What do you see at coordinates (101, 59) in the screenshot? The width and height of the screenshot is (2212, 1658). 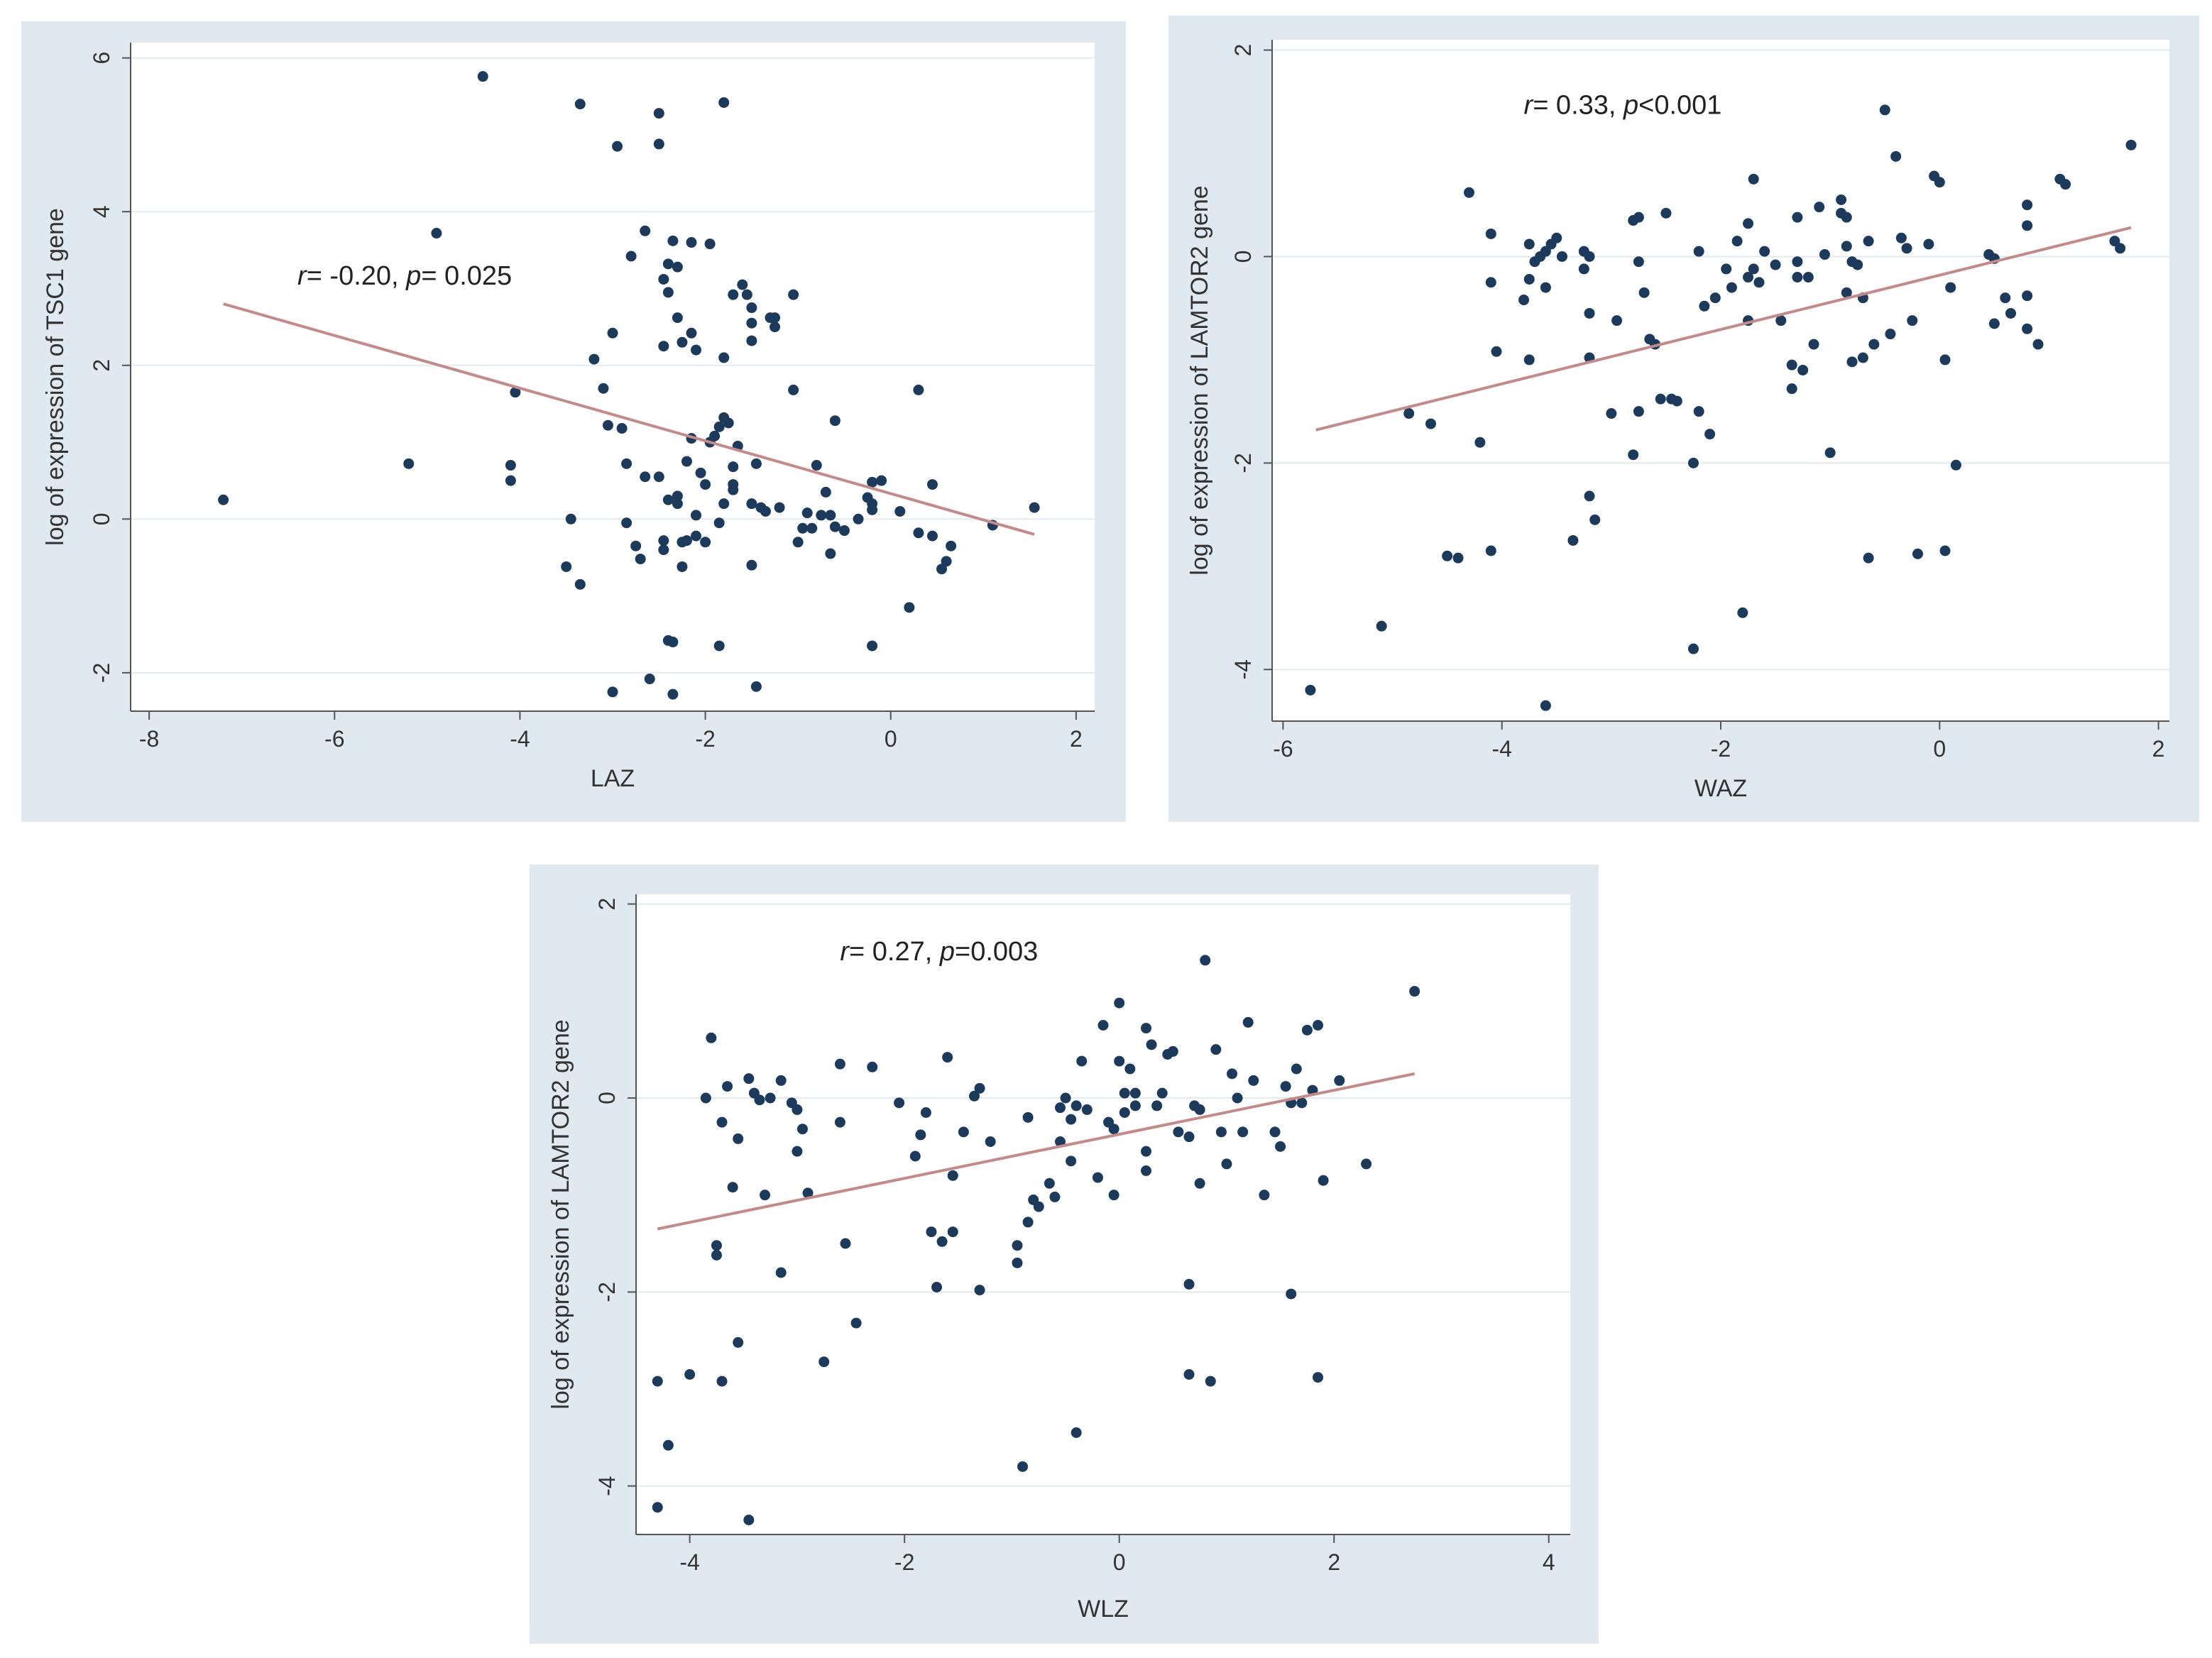 I see `y-tick-label: 6` at bounding box center [101, 59].